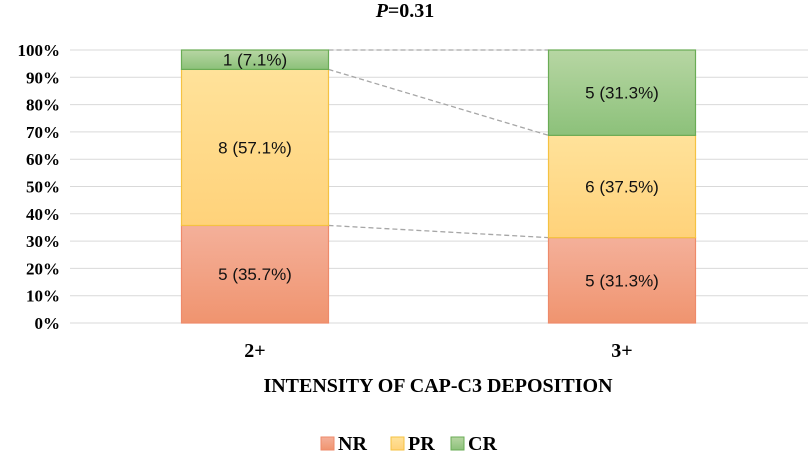 The image size is (810, 457). Describe the element at coordinates (39, 50) in the screenshot. I see `y-tick-label: 100%` at that location.